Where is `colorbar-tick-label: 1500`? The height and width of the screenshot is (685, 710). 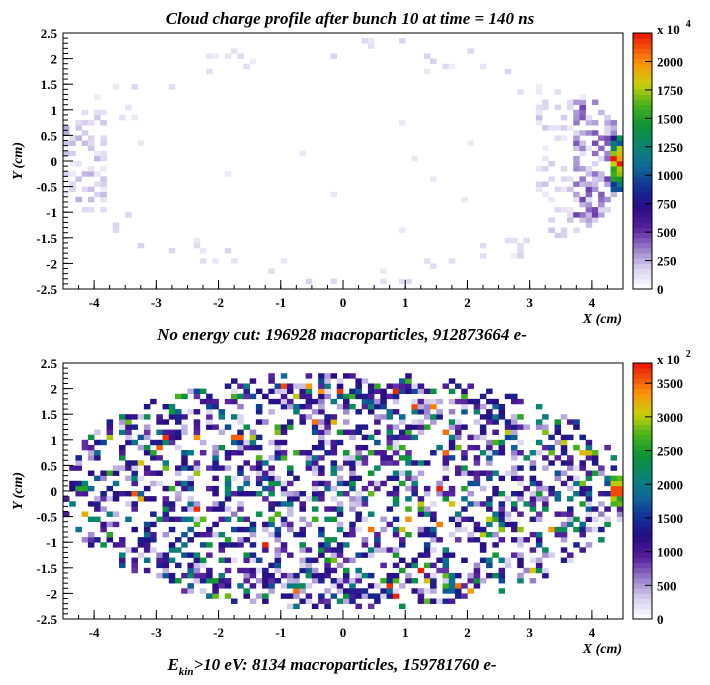
colorbar-tick-label: 1500 is located at coordinates (670, 118).